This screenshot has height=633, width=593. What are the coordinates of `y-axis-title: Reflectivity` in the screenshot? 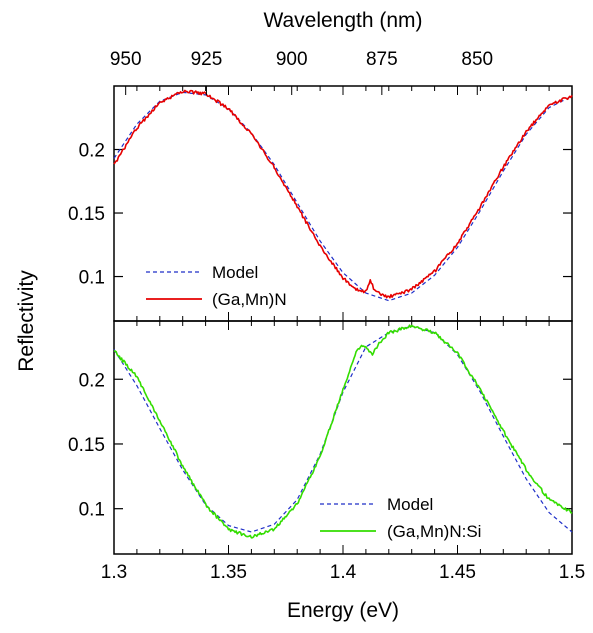 It's located at (26, 321).